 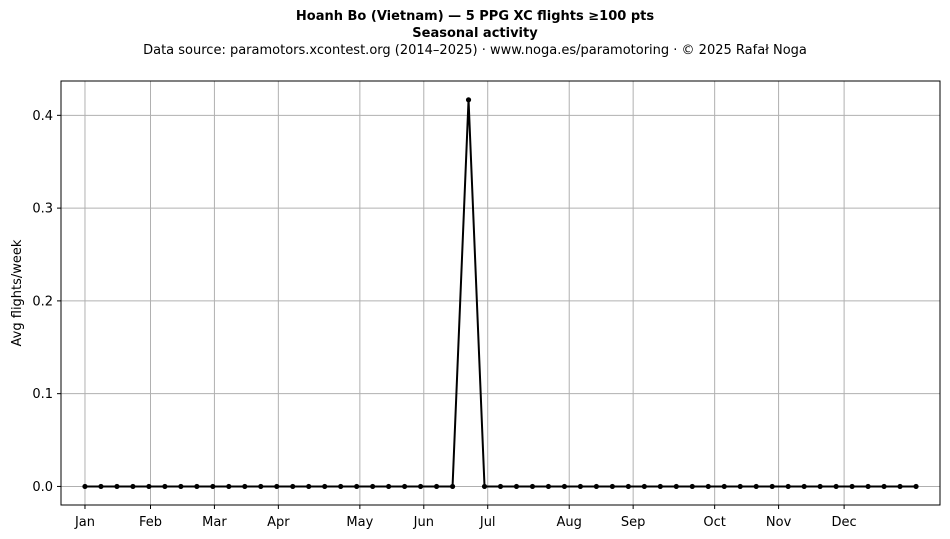 I want to click on y-tick-label: 0.3, so click(x=42, y=209).